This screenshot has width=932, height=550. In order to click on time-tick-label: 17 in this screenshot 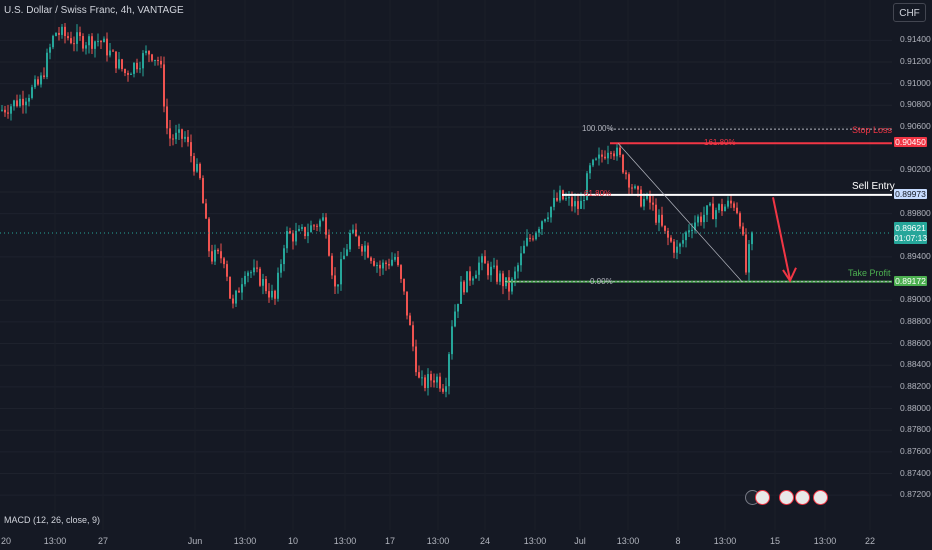, I will do `click(390, 541)`.